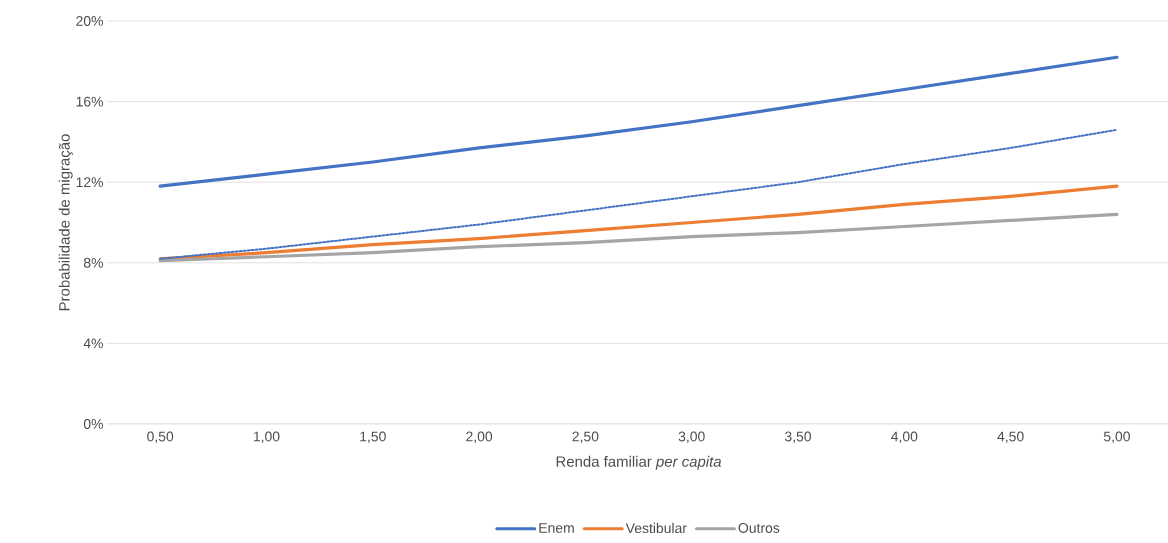  I want to click on y-tick-label: 0%, so click(93, 424).